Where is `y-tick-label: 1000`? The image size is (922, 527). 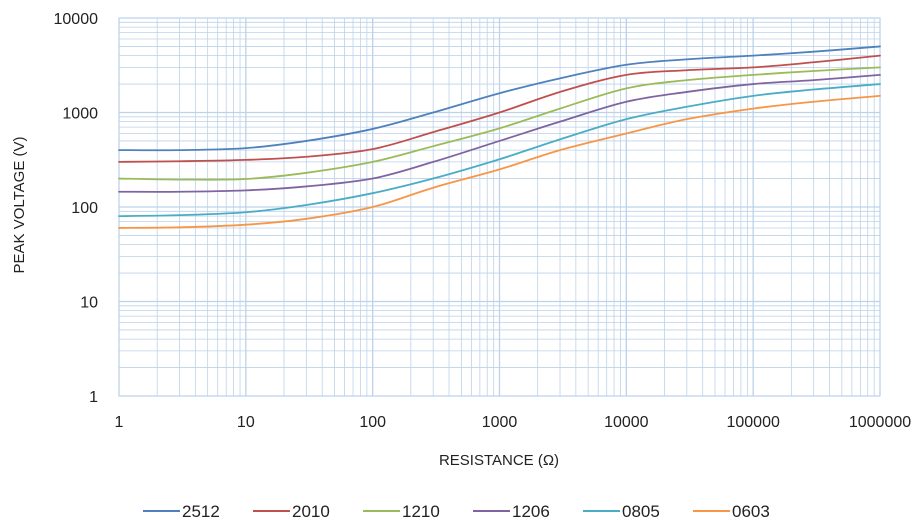 y-tick-label: 1000 is located at coordinates (80, 114).